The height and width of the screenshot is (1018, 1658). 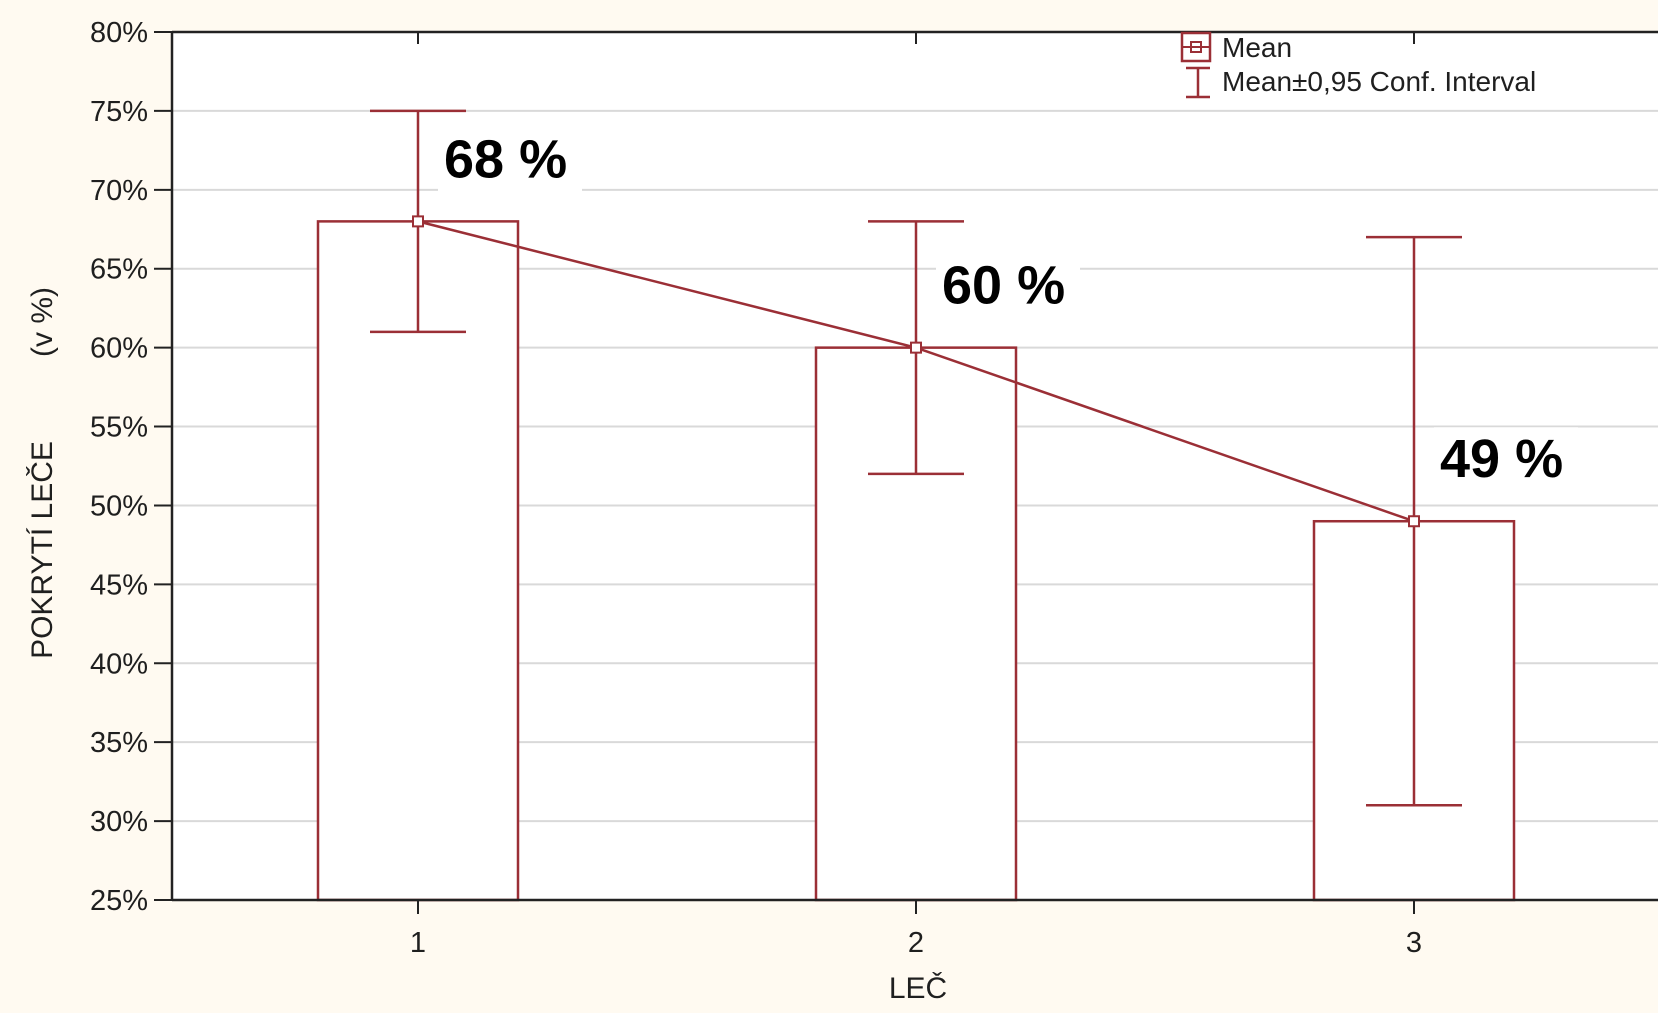 What do you see at coordinates (1358, 65) in the screenshot?
I see `legend: Mean Mean±0,95 Conf. Interval` at bounding box center [1358, 65].